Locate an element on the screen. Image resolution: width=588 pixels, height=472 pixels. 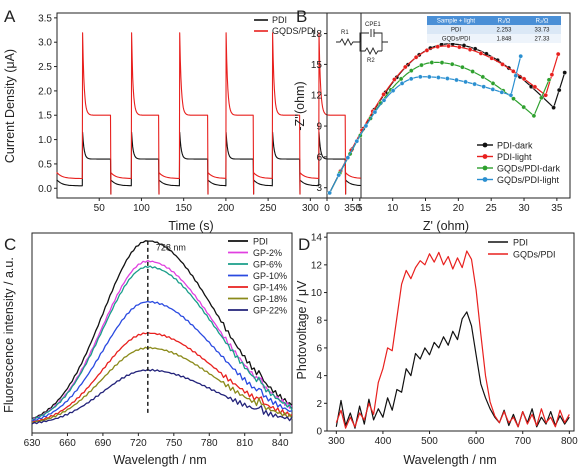
panel-c-xtick-label: 630 is located at coordinates (32, 443).